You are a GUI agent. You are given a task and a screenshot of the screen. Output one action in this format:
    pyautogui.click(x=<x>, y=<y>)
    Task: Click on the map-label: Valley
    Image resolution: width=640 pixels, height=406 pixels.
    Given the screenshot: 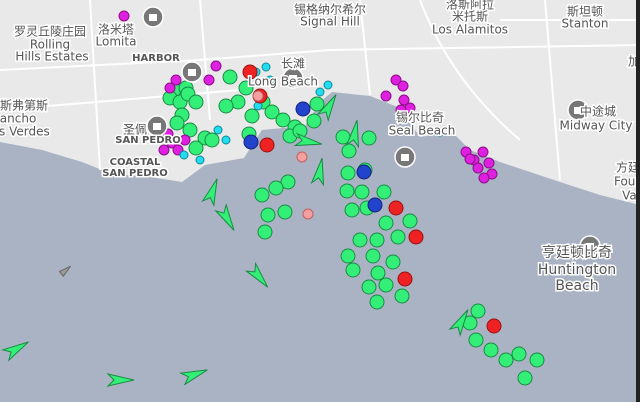 What is the action you would take?
    pyautogui.click(x=631, y=196)
    